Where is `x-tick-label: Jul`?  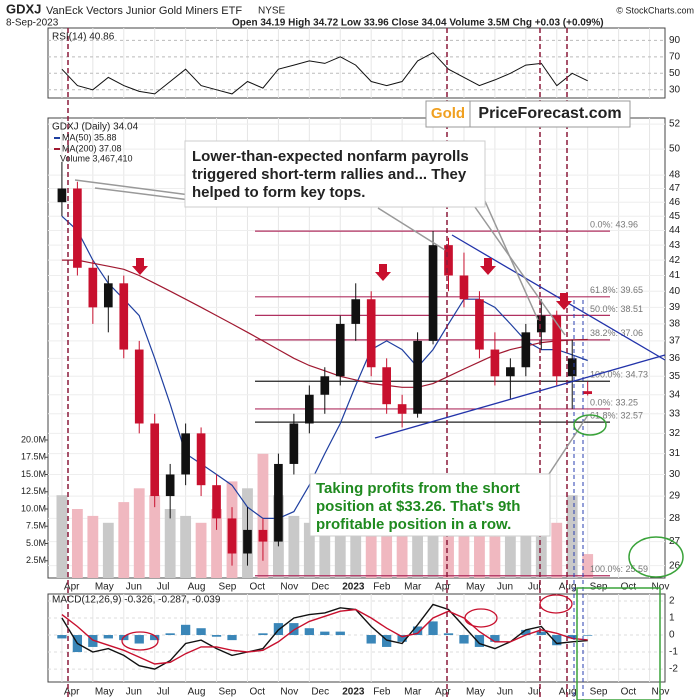 x-tick-label: Jul is located at coordinates (534, 587).